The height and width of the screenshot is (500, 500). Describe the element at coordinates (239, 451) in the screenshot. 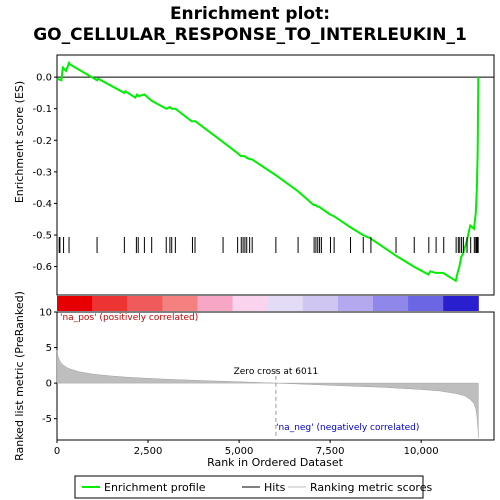

I see `rank-x-tick-label: 5,000` at that location.